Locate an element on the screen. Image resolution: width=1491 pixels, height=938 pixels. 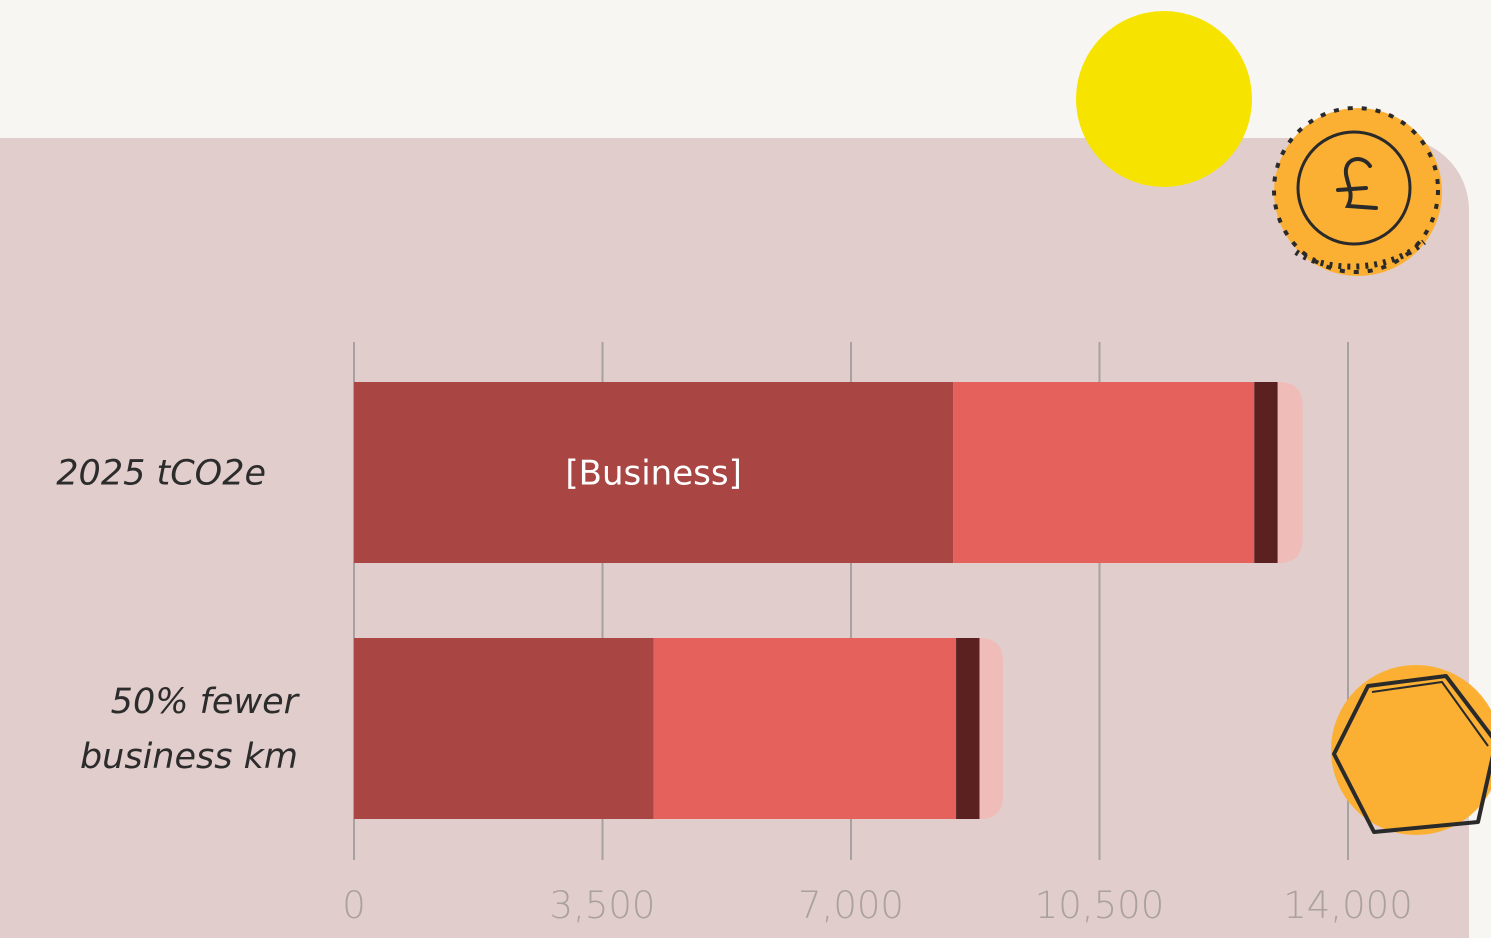
x-tick-label: 14,000 is located at coordinates (1347, 905).